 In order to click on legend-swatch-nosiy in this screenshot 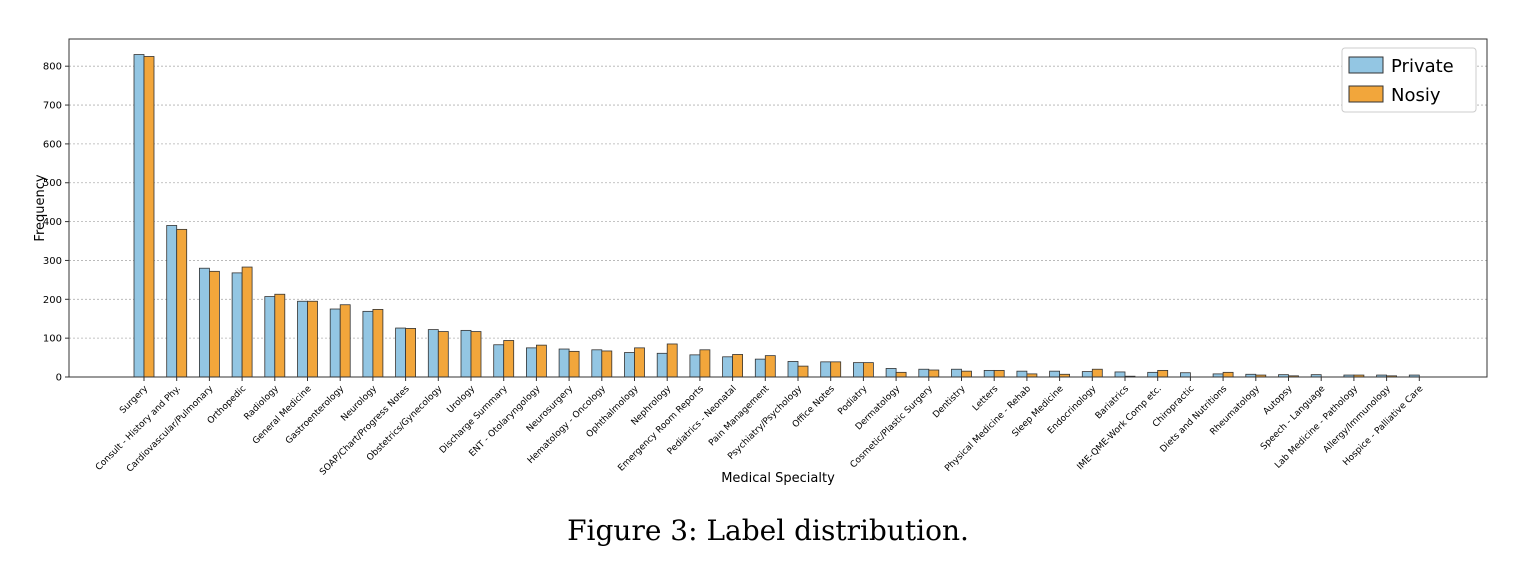, I will do `click(1366, 94)`.